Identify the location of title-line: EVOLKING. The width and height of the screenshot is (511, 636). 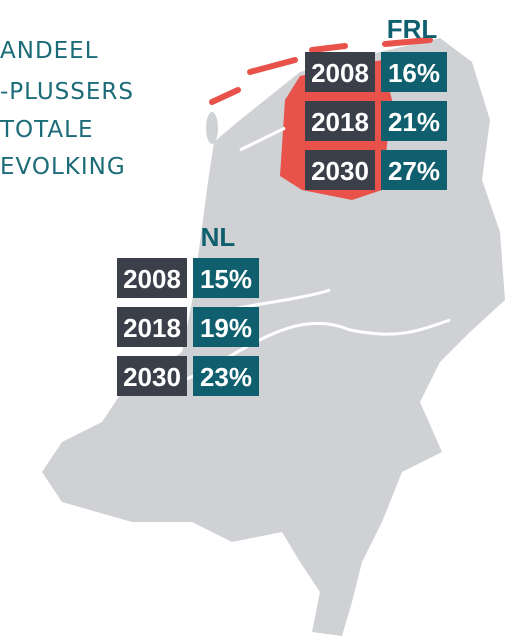
(63, 167).